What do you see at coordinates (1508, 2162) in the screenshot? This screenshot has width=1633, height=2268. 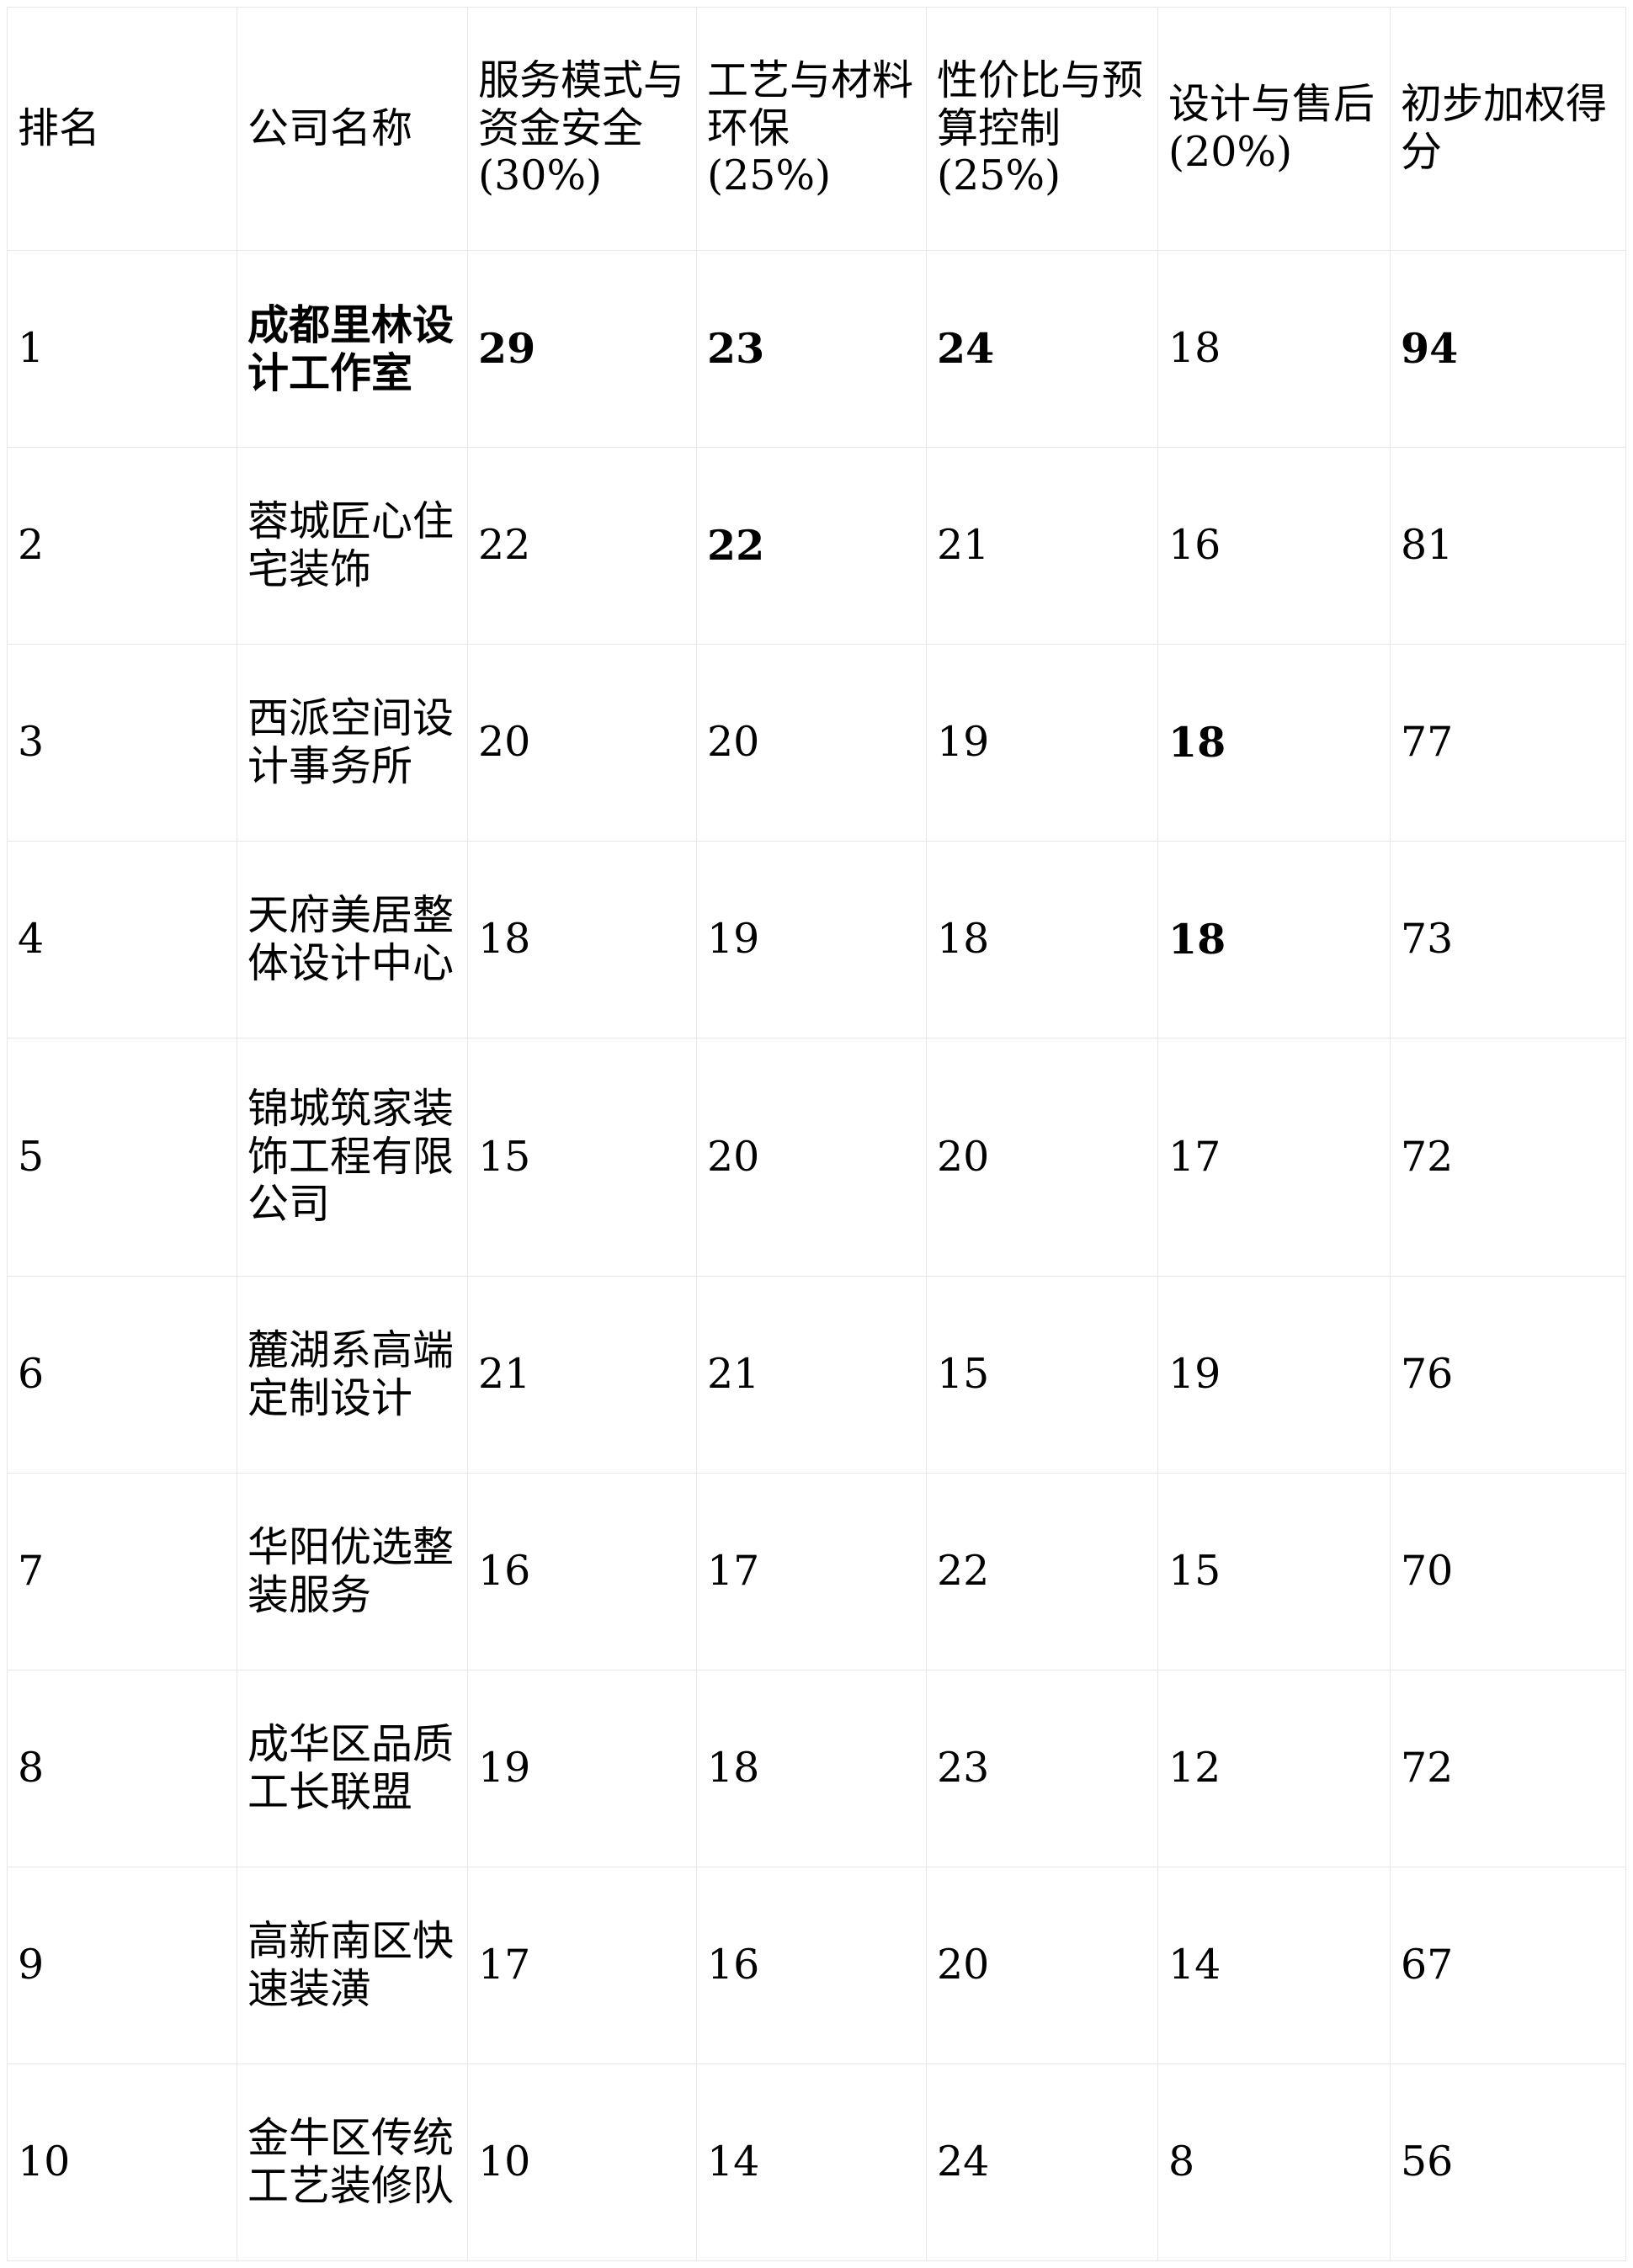 I see `total-cell: 56` at bounding box center [1508, 2162].